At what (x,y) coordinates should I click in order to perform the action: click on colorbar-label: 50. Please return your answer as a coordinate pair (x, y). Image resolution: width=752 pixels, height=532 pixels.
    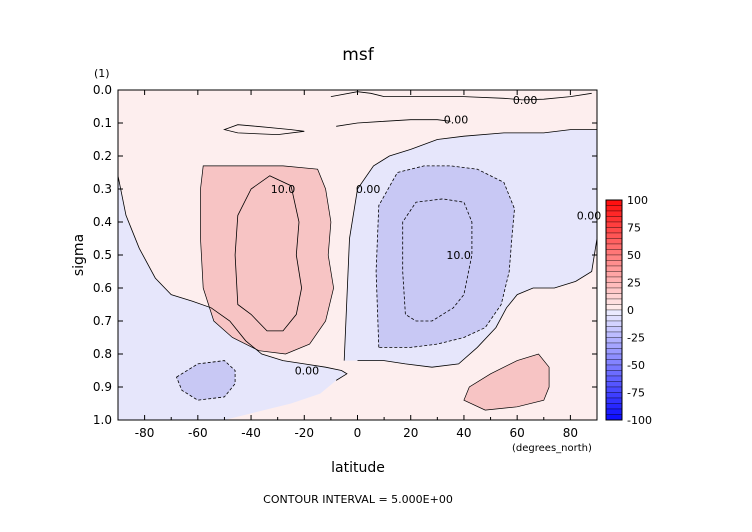
    Looking at the image, I should click on (634, 255).